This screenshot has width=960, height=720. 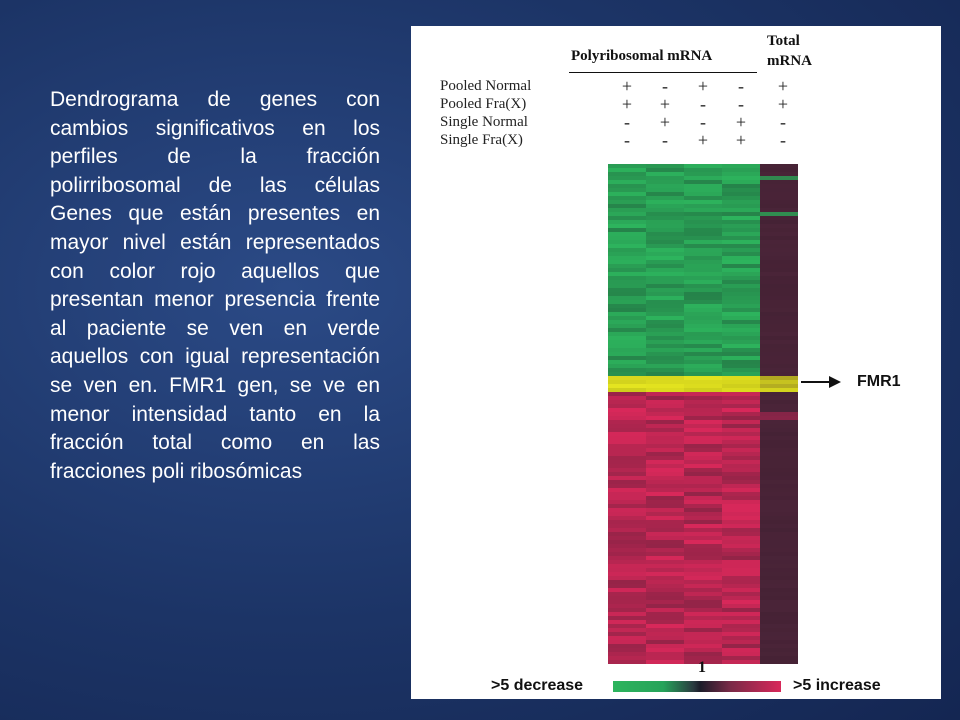 I want to click on sign-r3-c4: +, so click(x=741, y=122).